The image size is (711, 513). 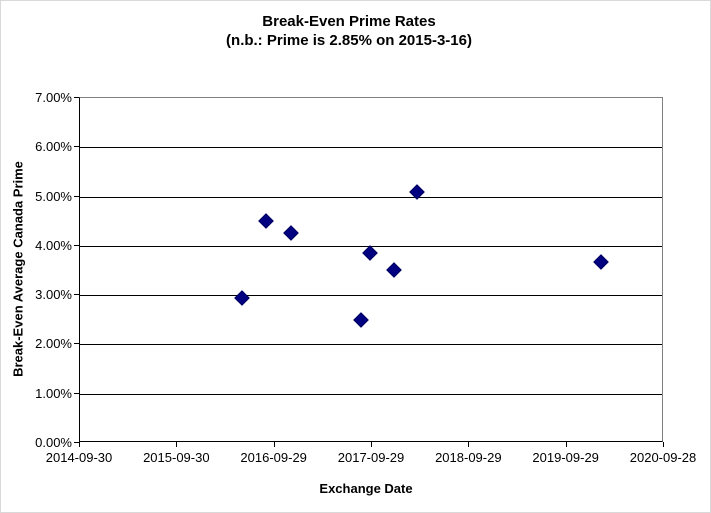 What do you see at coordinates (371, 197) in the screenshot?
I see `gridline-5pct` at bounding box center [371, 197].